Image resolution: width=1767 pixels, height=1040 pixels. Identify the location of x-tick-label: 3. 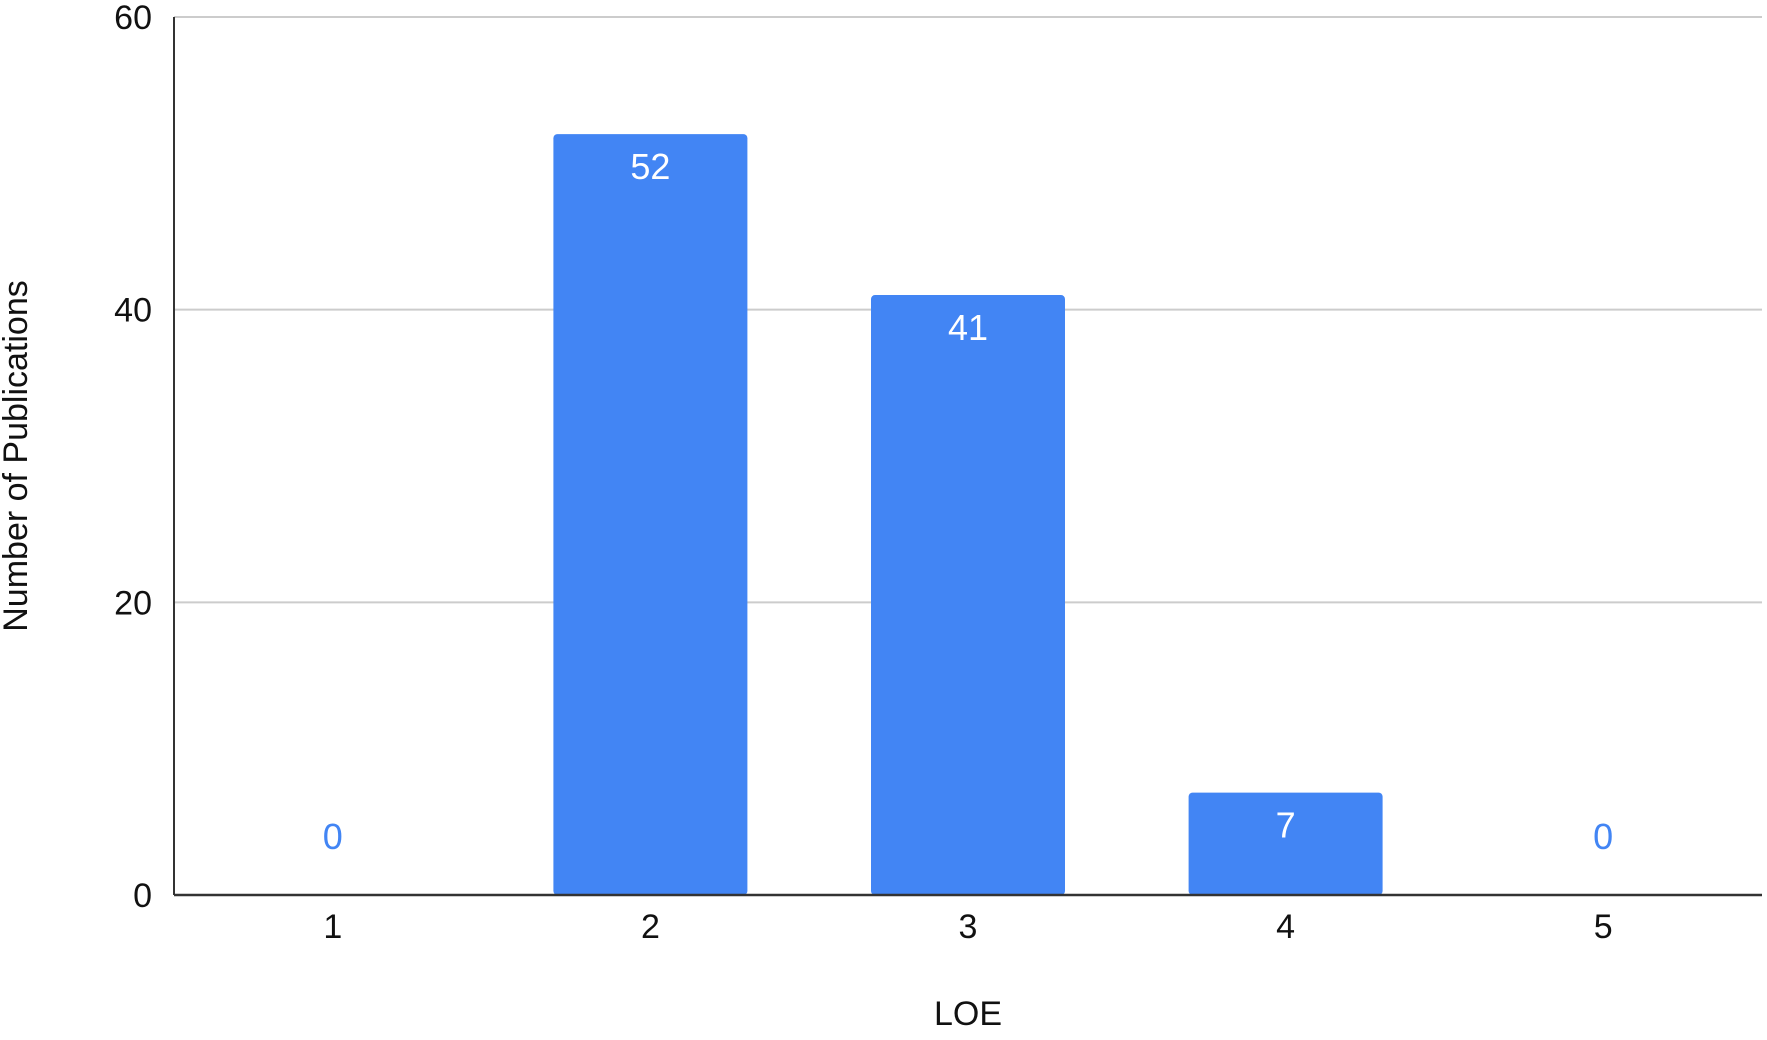
(968, 927).